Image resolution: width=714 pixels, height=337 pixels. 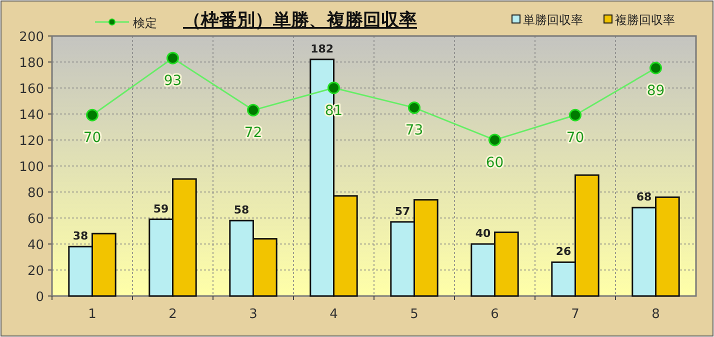 What do you see at coordinates (644, 197) in the screenshot?
I see `data-label: 68` at bounding box center [644, 197].